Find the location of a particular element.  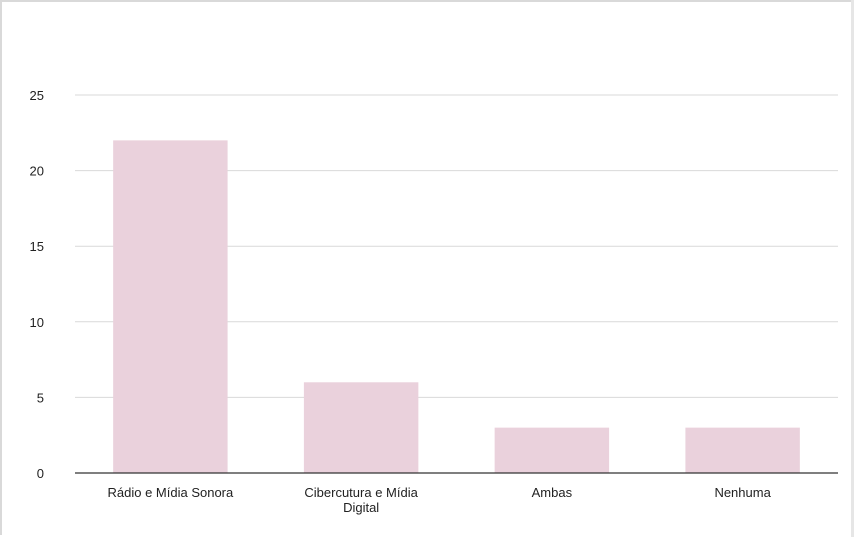

y-tick-label: 15 is located at coordinates (37, 246).